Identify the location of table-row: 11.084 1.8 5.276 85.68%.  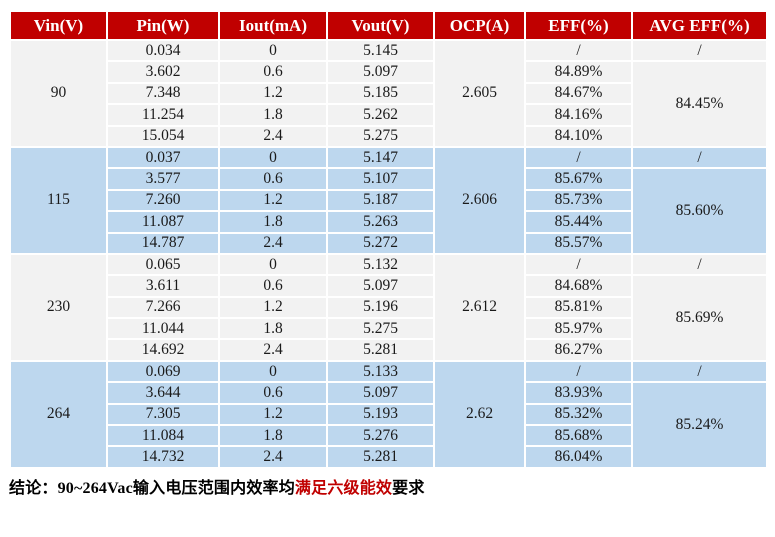
(388, 436).